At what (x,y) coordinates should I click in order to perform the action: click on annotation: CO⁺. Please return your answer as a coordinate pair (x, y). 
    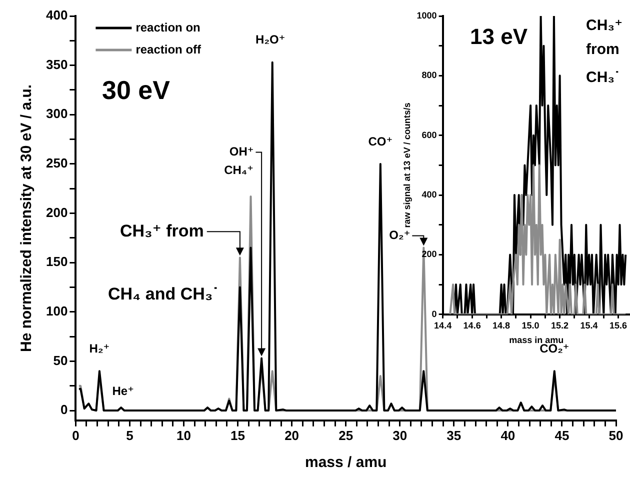
    Looking at the image, I should click on (380, 141).